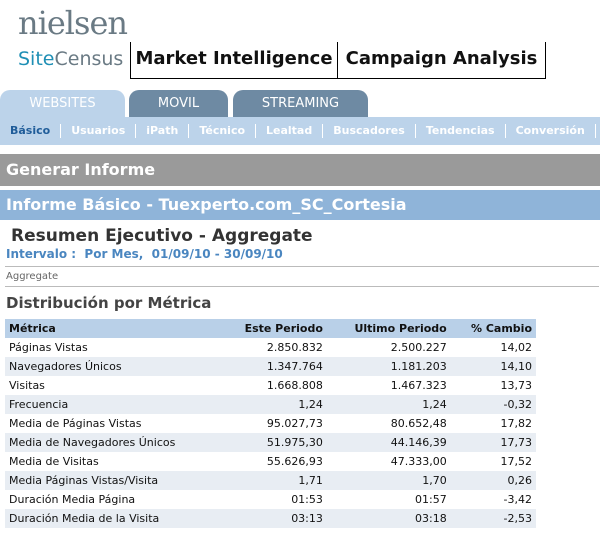 This screenshot has height=537, width=600. I want to click on column-header: Este Periodo, so click(273, 328).